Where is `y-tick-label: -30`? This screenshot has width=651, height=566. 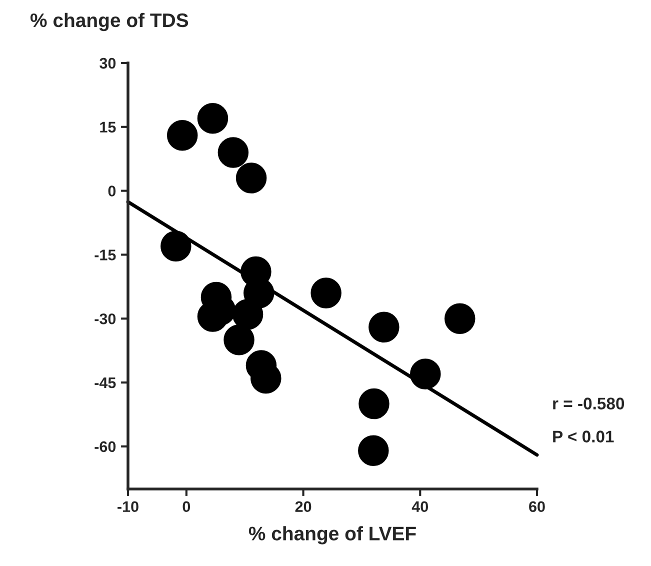
y-tick-label: -30 is located at coordinates (105, 318).